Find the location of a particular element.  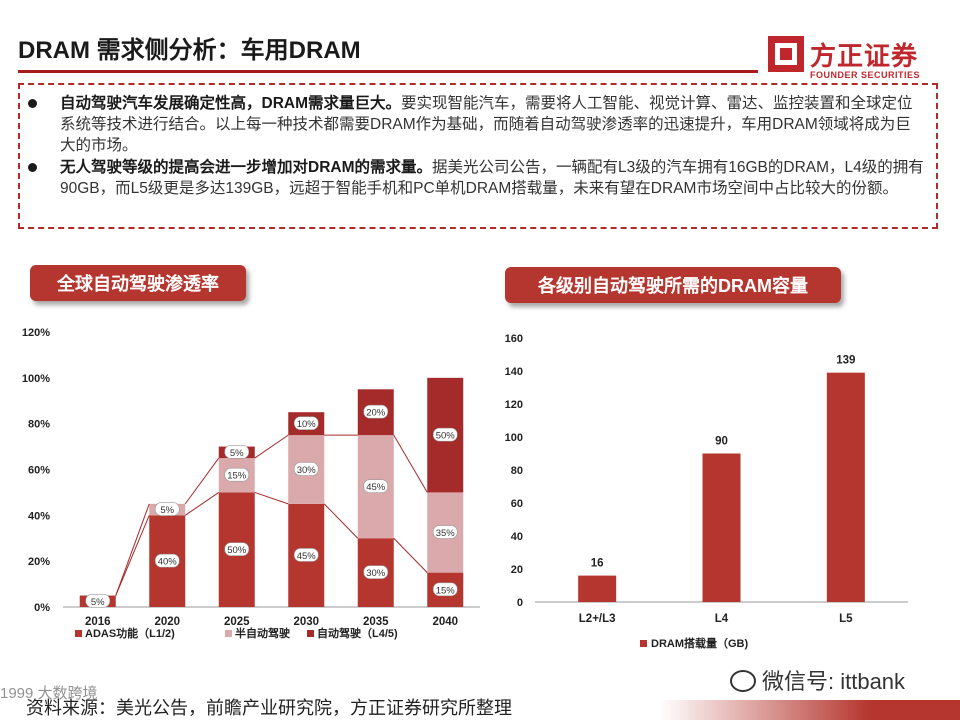

legend-label: DRAM搭载量（GB) is located at coordinates (699, 643).